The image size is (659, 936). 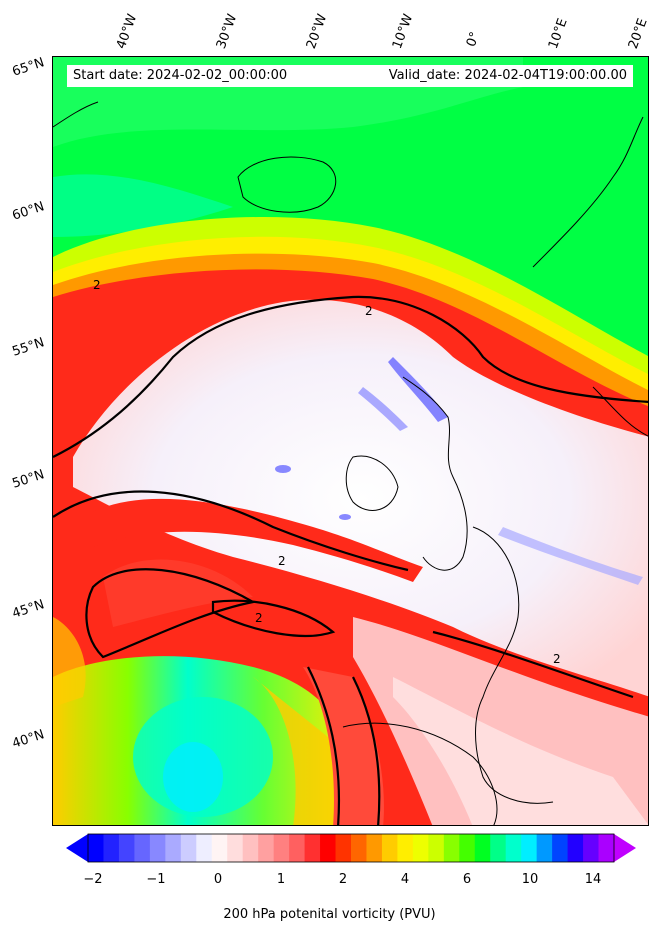 I want to click on contour-label-1: 2, so click(x=369, y=311).